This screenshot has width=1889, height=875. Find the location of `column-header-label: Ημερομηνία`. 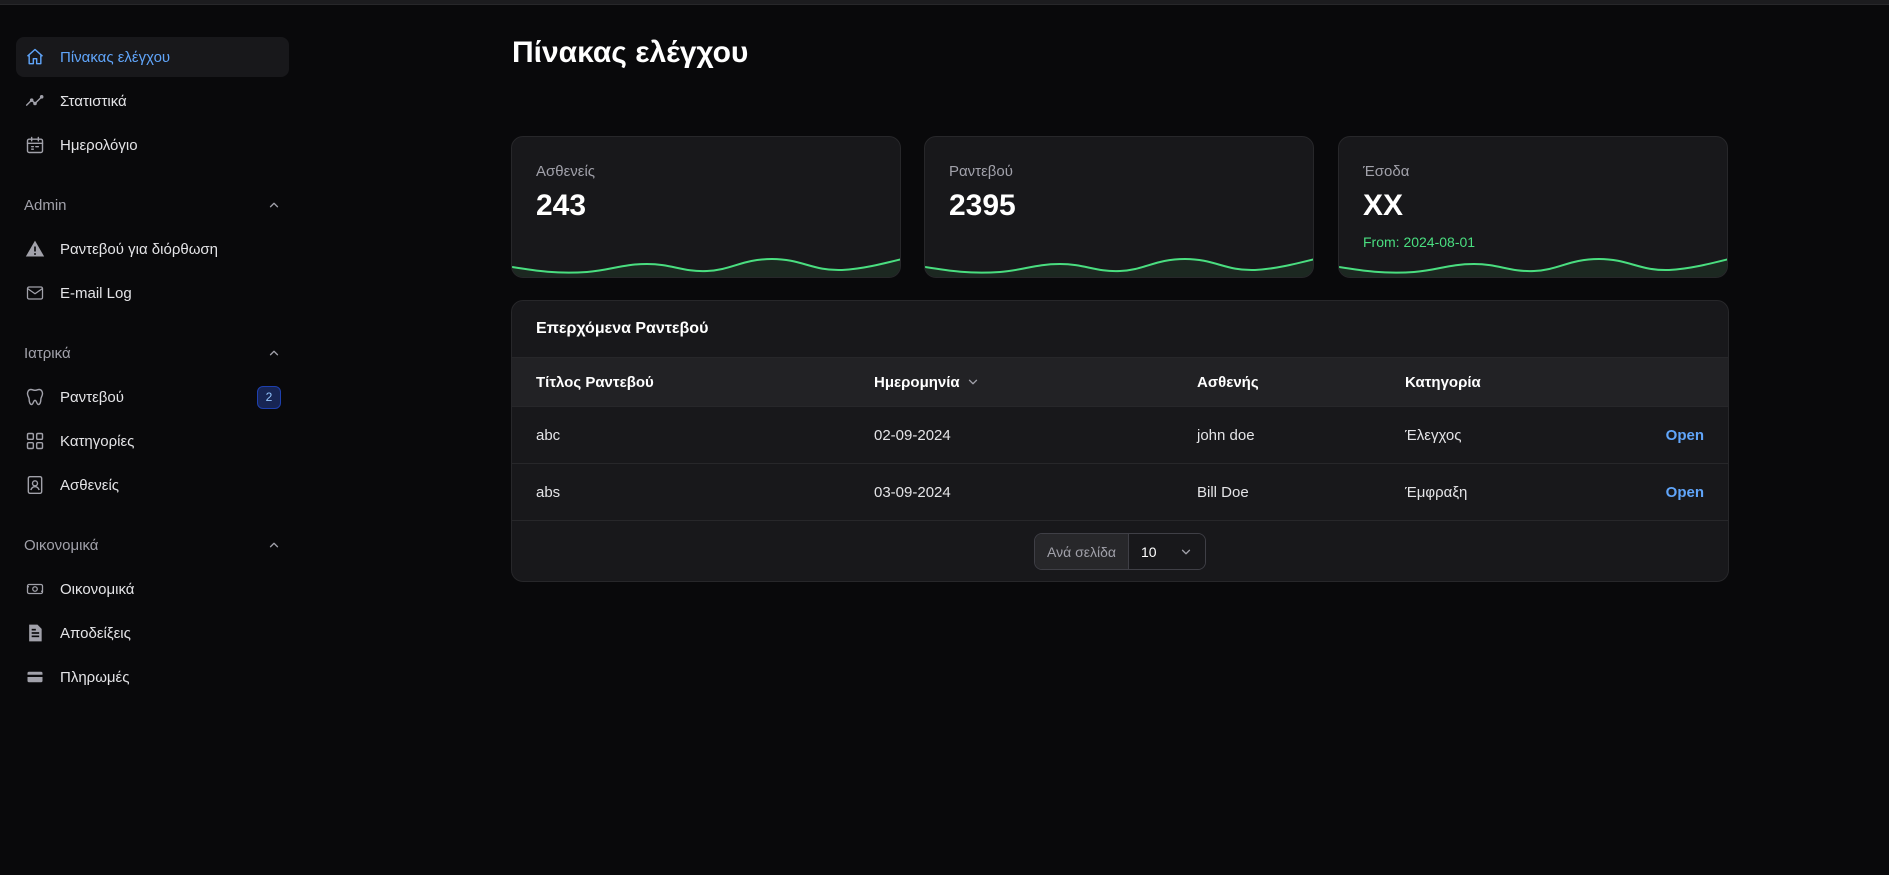

column-header-label: Ημερομηνία is located at coordinates (917, 382).